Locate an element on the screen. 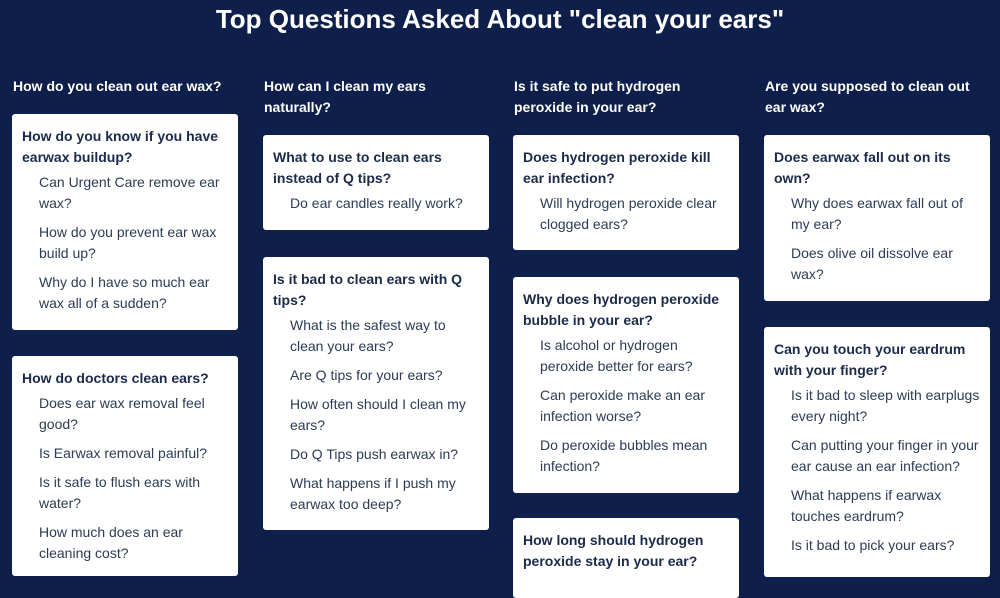  column-heading: Are you supposed to clean out ear wax? is located at coordinates (867, 96).